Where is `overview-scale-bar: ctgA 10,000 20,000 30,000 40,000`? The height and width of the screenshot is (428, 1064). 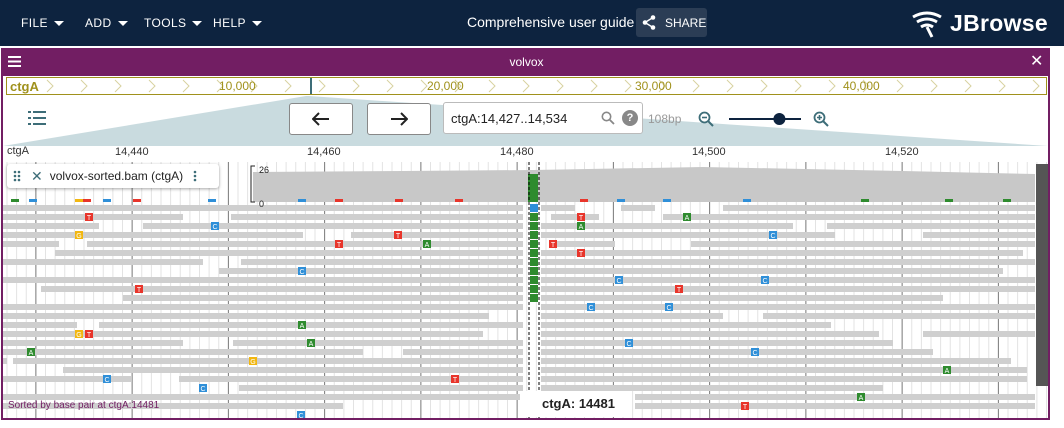
overview-scale-bar: ctgA 10,000 20,000 30,000 40,000 is located at coordinates (526, 86).